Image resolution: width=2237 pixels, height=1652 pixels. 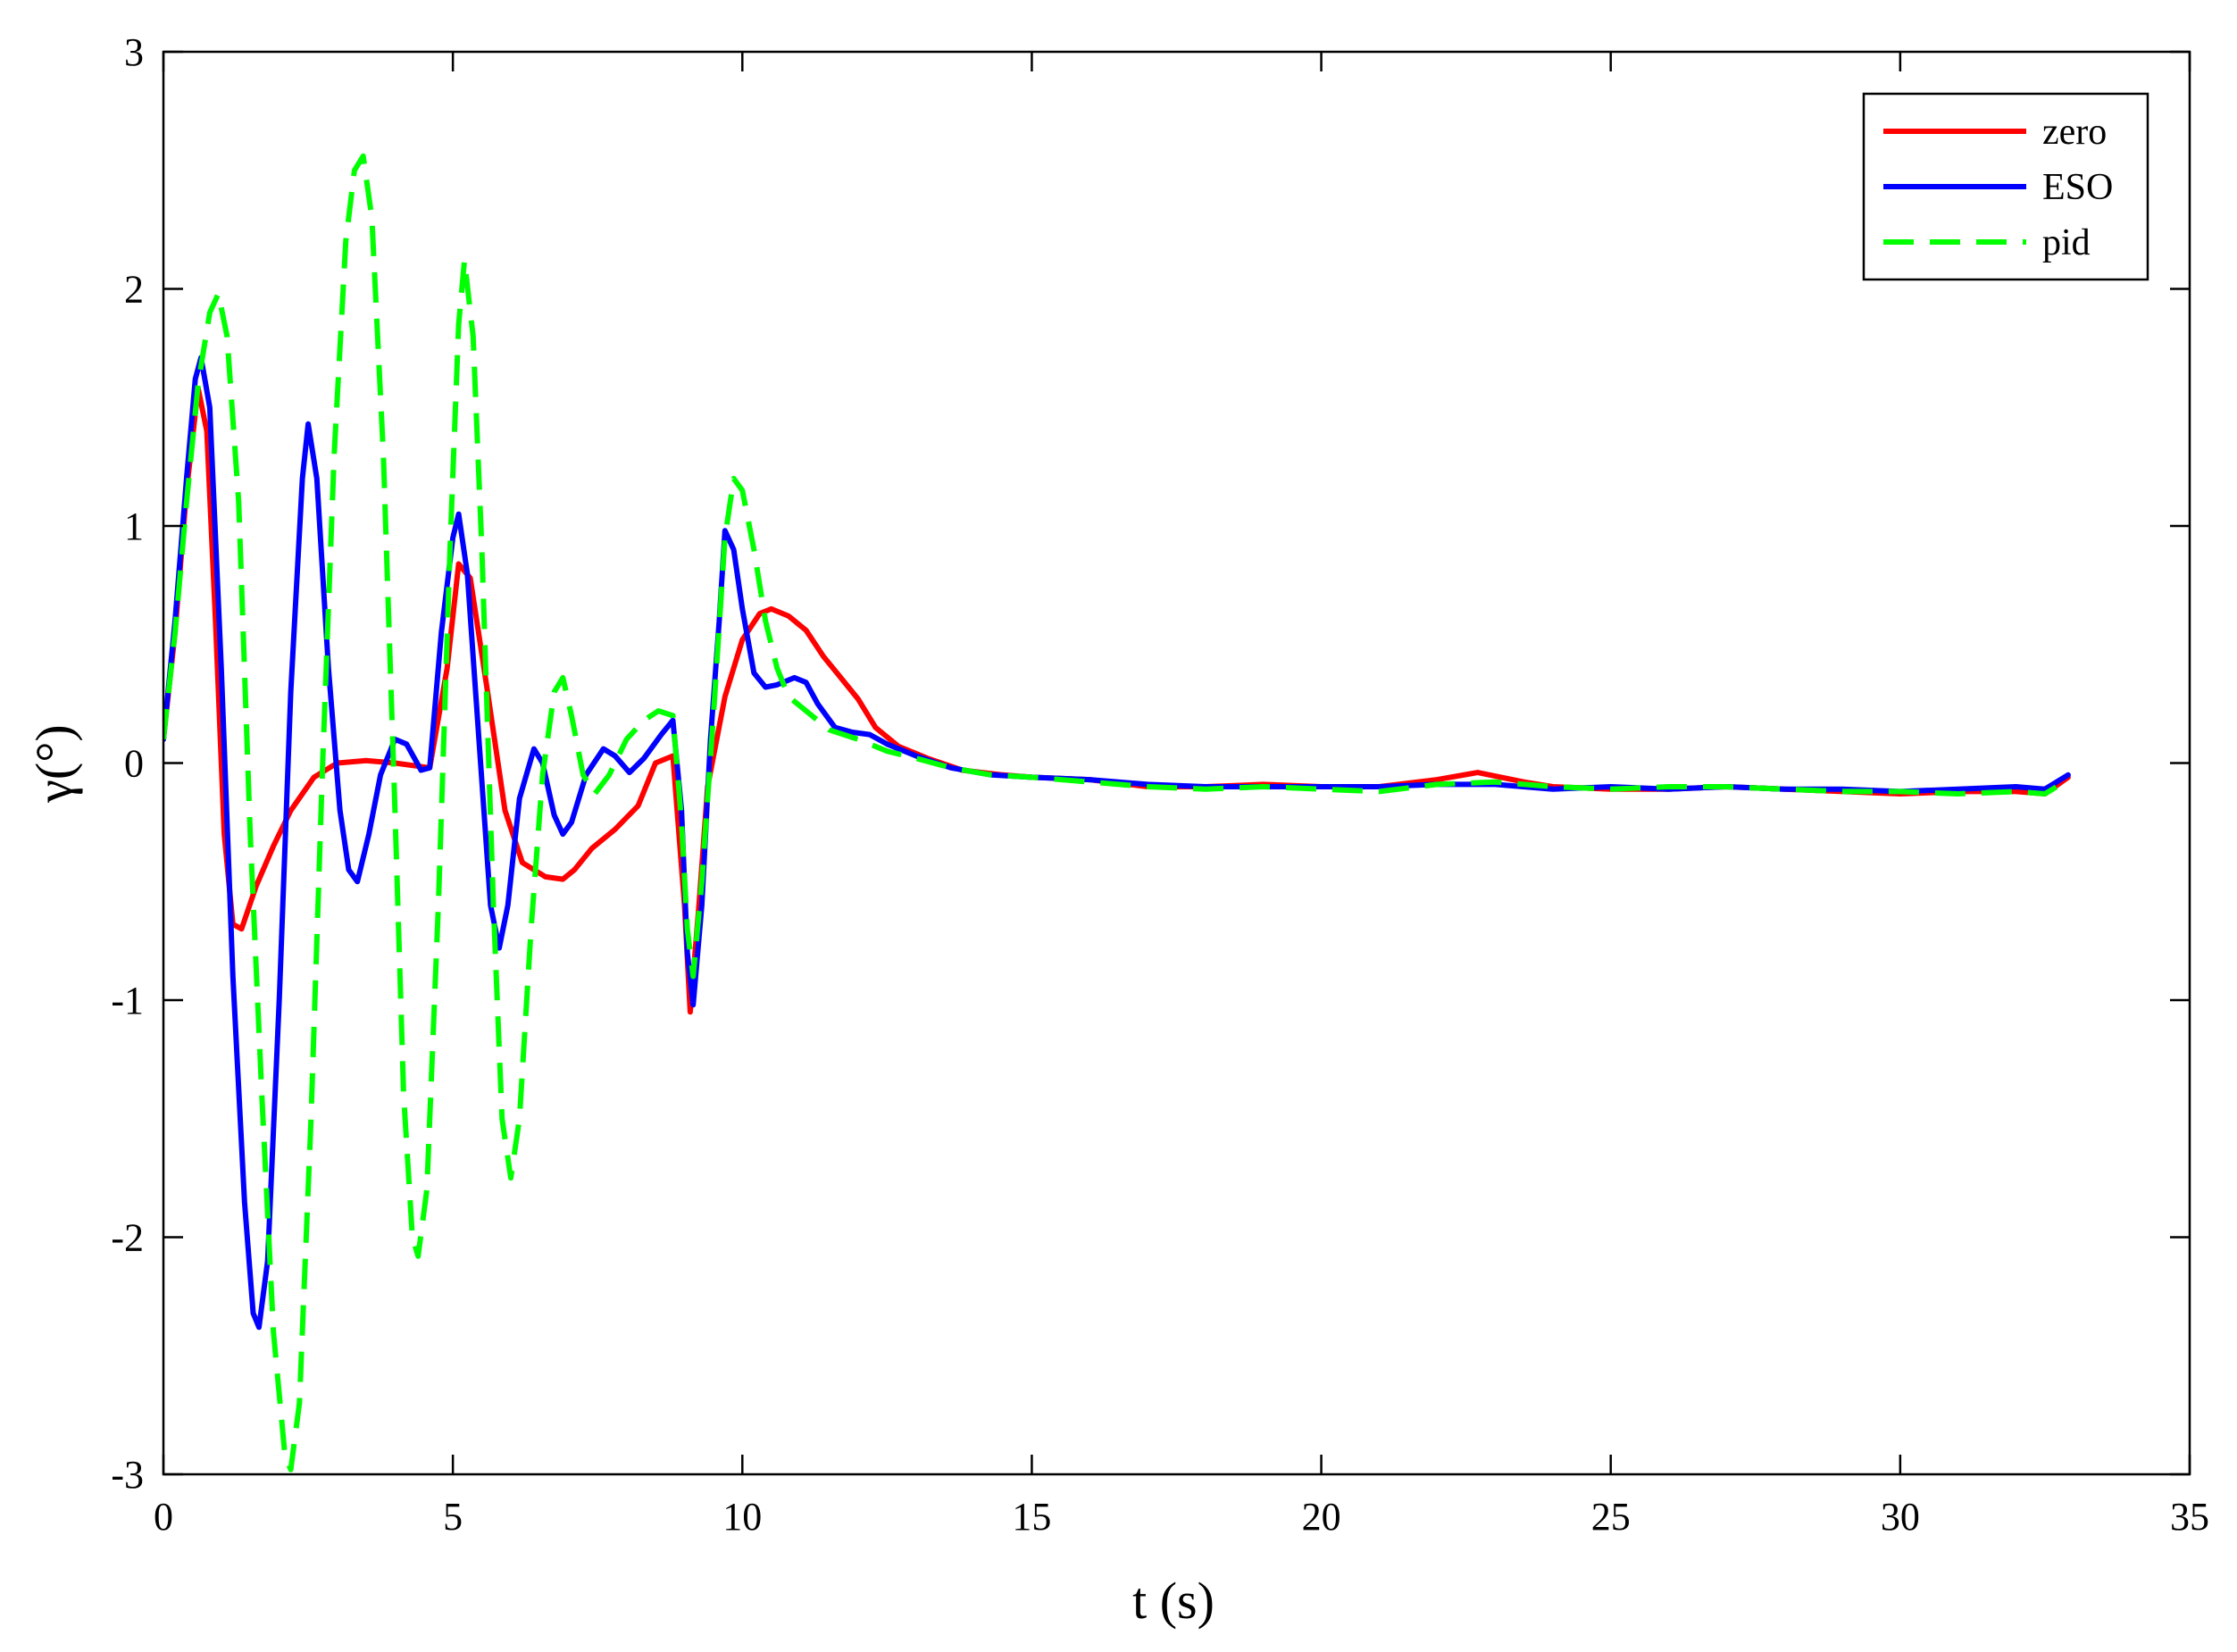 What do you see at coordinates (2189, 1517) in the screenshot?
I see `x-tick-label: 35` at bounding box center [2189, 1517].